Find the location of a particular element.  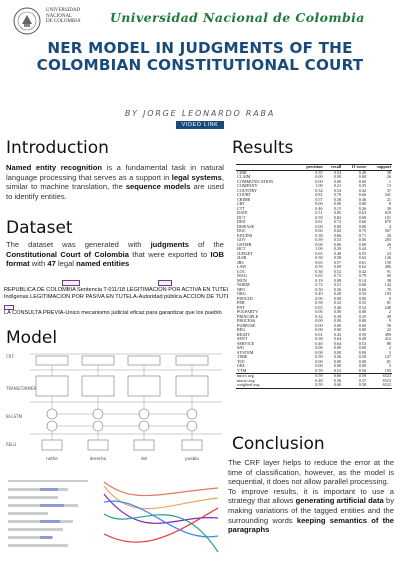

results-cell: weighted avg is located at coordinates (266, 385).